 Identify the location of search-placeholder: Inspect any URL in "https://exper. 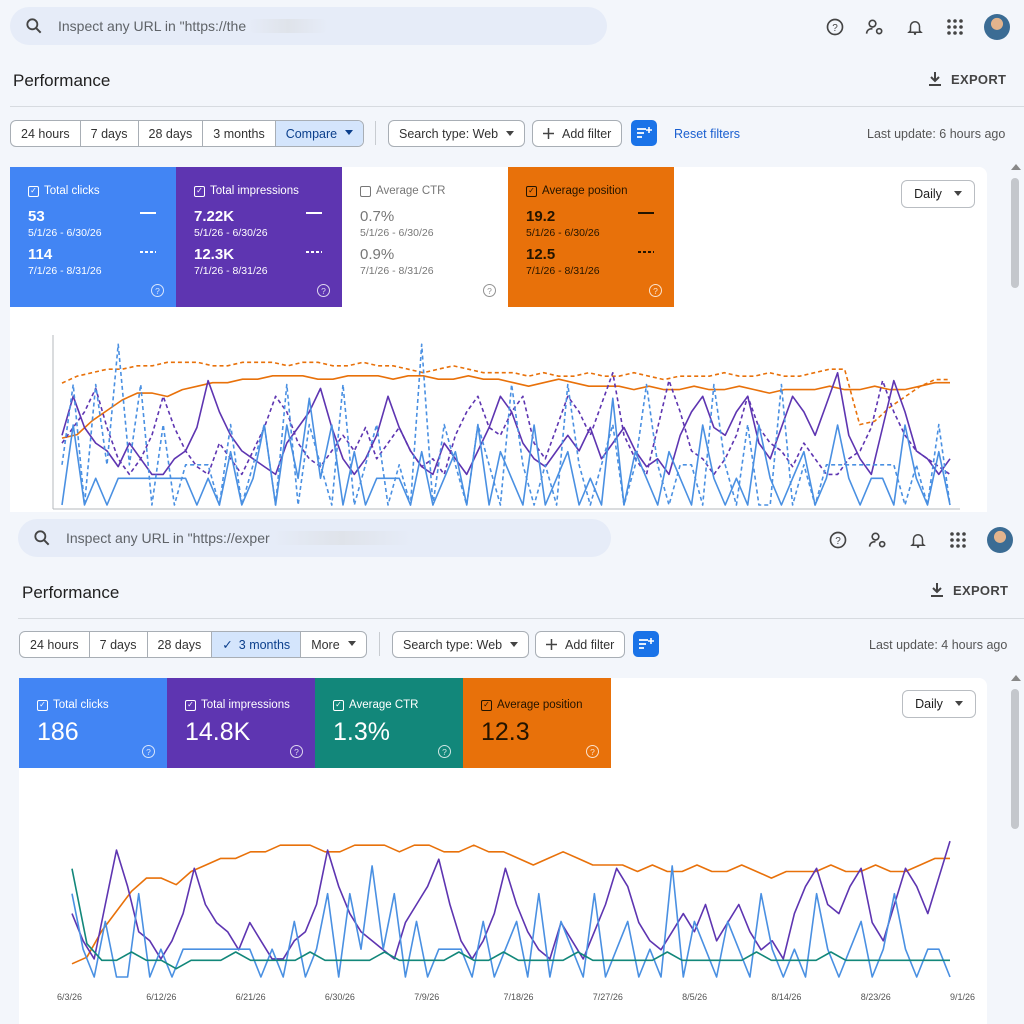
(168, 538).